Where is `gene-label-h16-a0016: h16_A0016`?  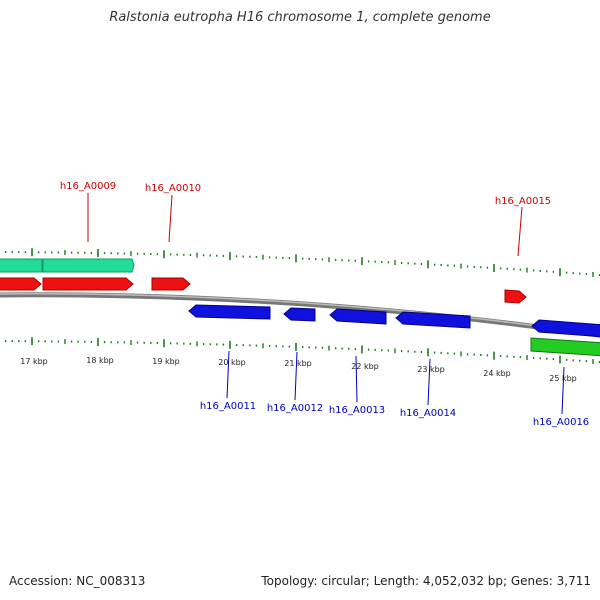 gene-label-h16-a0016: h16_A0016 is located at coordinates (561, 422).